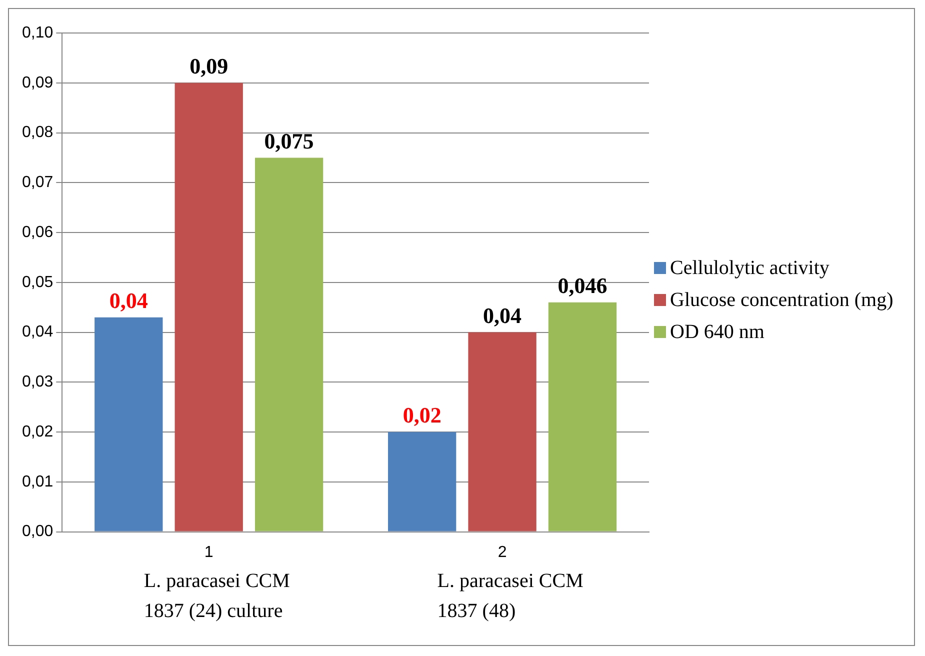 The width and height of the screenshot is (925, 656). What do you see at coordinates (38, 83) in the screenshot?
I see `y-tick-label: 0,09` at bounding box center [38, 83].